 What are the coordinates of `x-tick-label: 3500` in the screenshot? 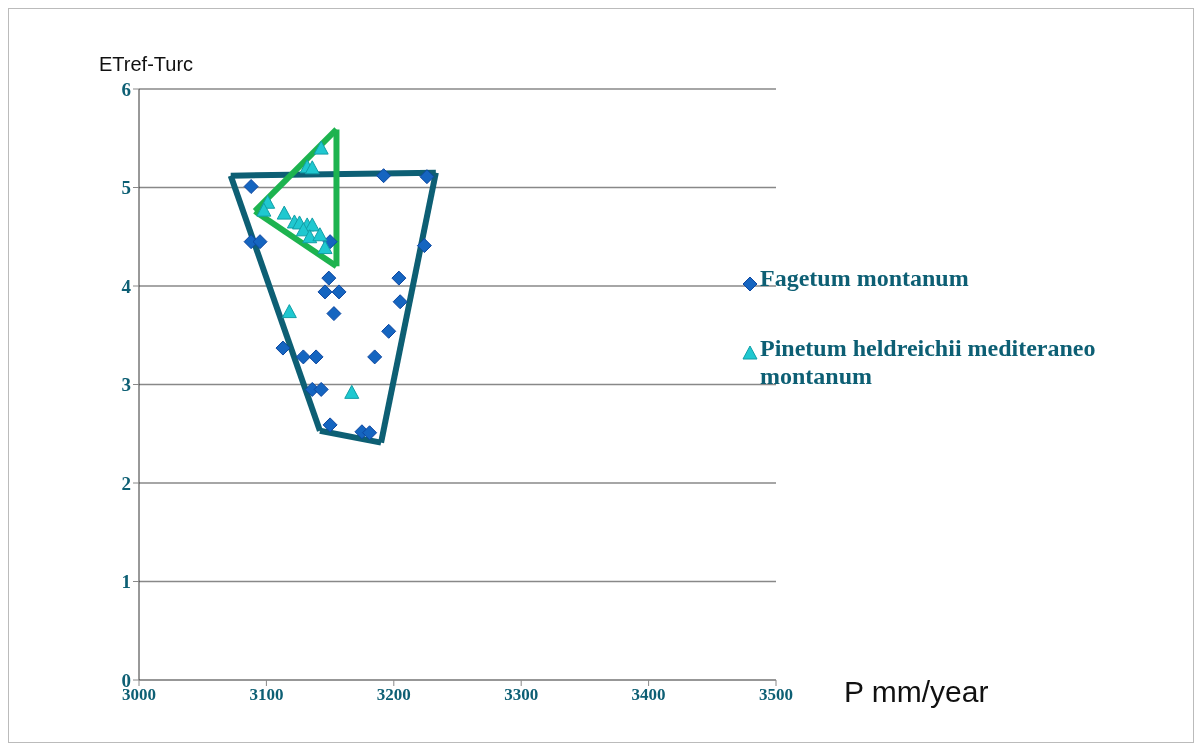 It's located at (776, 695).